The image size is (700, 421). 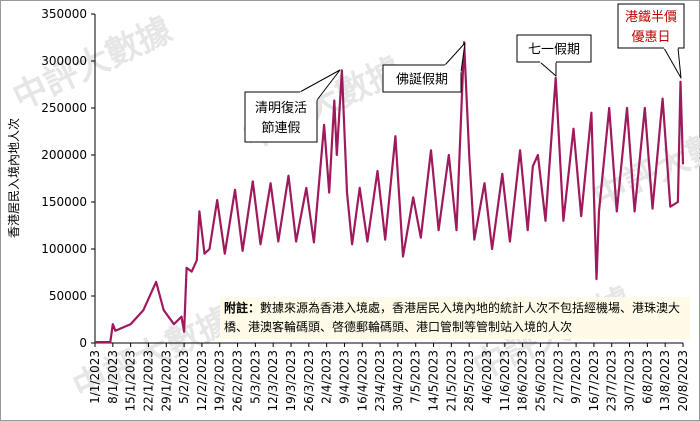 What do you see at coordinates (220, 381) in the screenshot?
I see `x-tick-label: 19/2/2023` at bounding box center [220, 381].